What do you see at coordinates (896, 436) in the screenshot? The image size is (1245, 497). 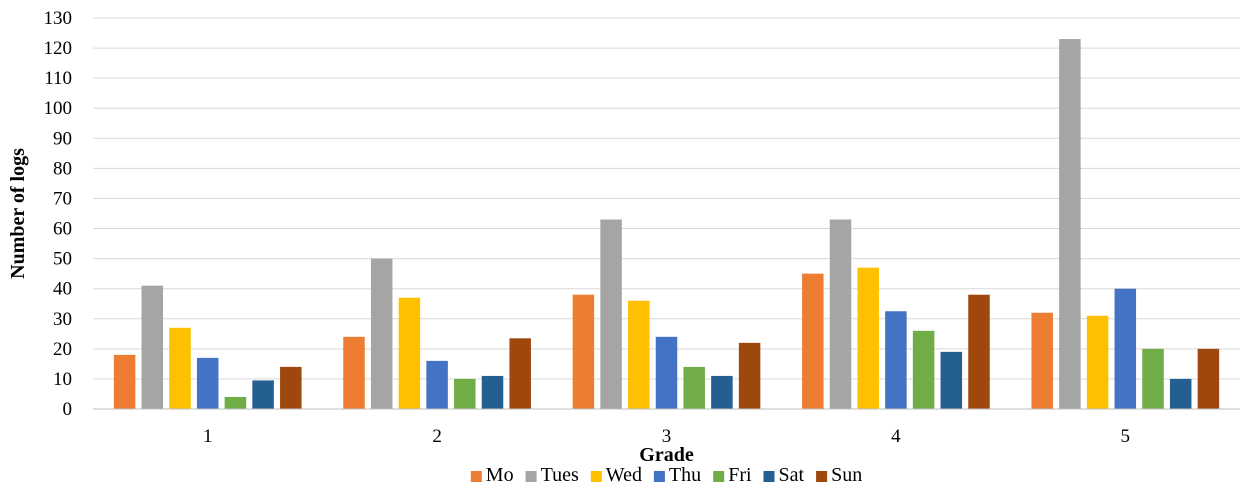 I see `x-tick-label: 4` at bounding box center [896, 436].